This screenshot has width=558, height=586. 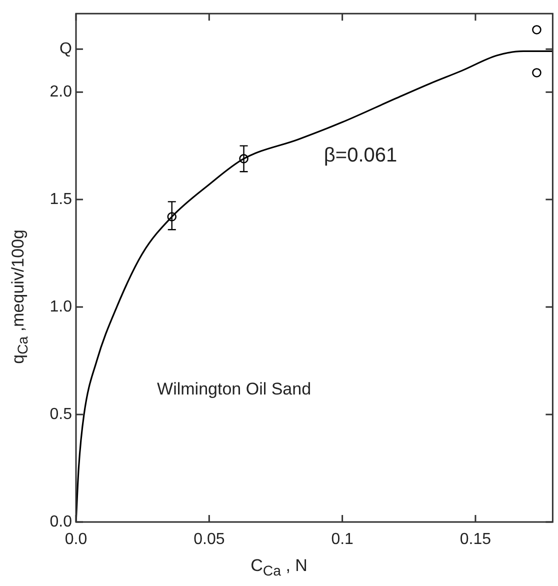 What do you see at coordinates (209, 539) in the screenshot?
I see `x-tick-label: 0.05` at bounding box center [209, 539].